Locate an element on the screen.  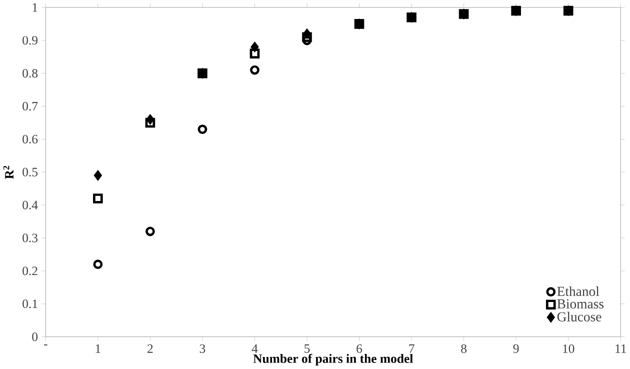
legend-label: Glucose is located at coordinates (579, 317).